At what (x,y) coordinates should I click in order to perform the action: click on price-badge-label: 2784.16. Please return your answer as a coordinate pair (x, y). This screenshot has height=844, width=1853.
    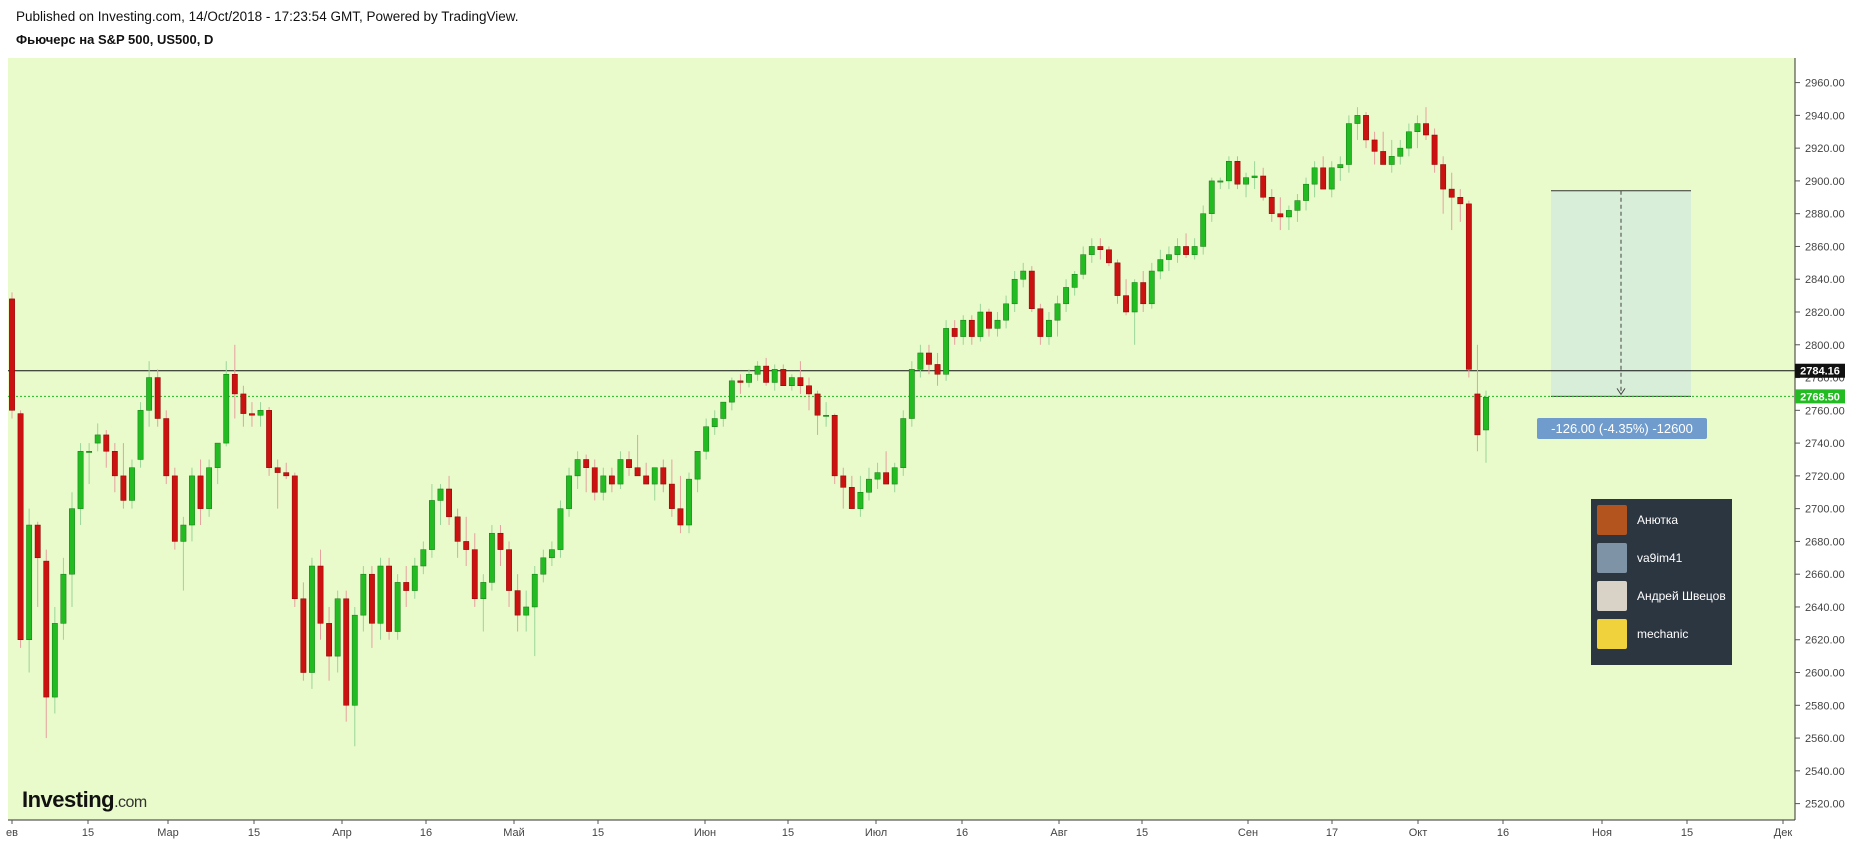
    Looking at the image, I should click on (1820, 372).